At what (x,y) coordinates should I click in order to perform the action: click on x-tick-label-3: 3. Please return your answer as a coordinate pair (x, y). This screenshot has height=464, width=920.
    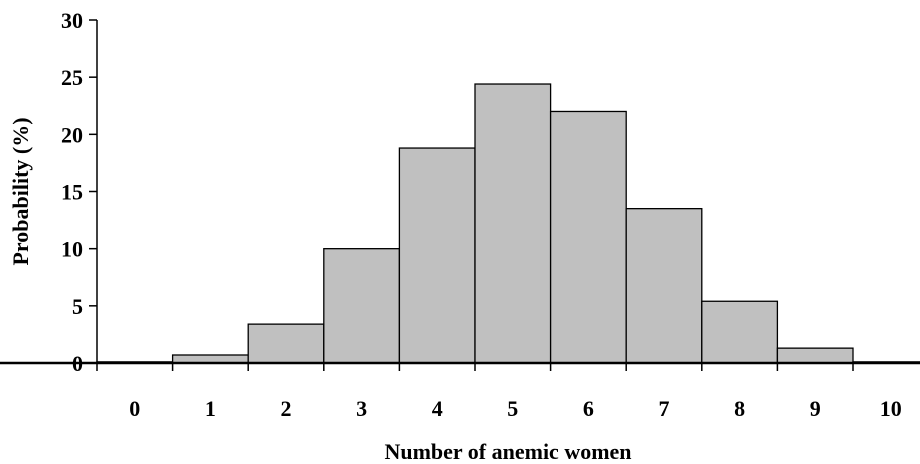
    Looking at the image, I should click on (361, 408).